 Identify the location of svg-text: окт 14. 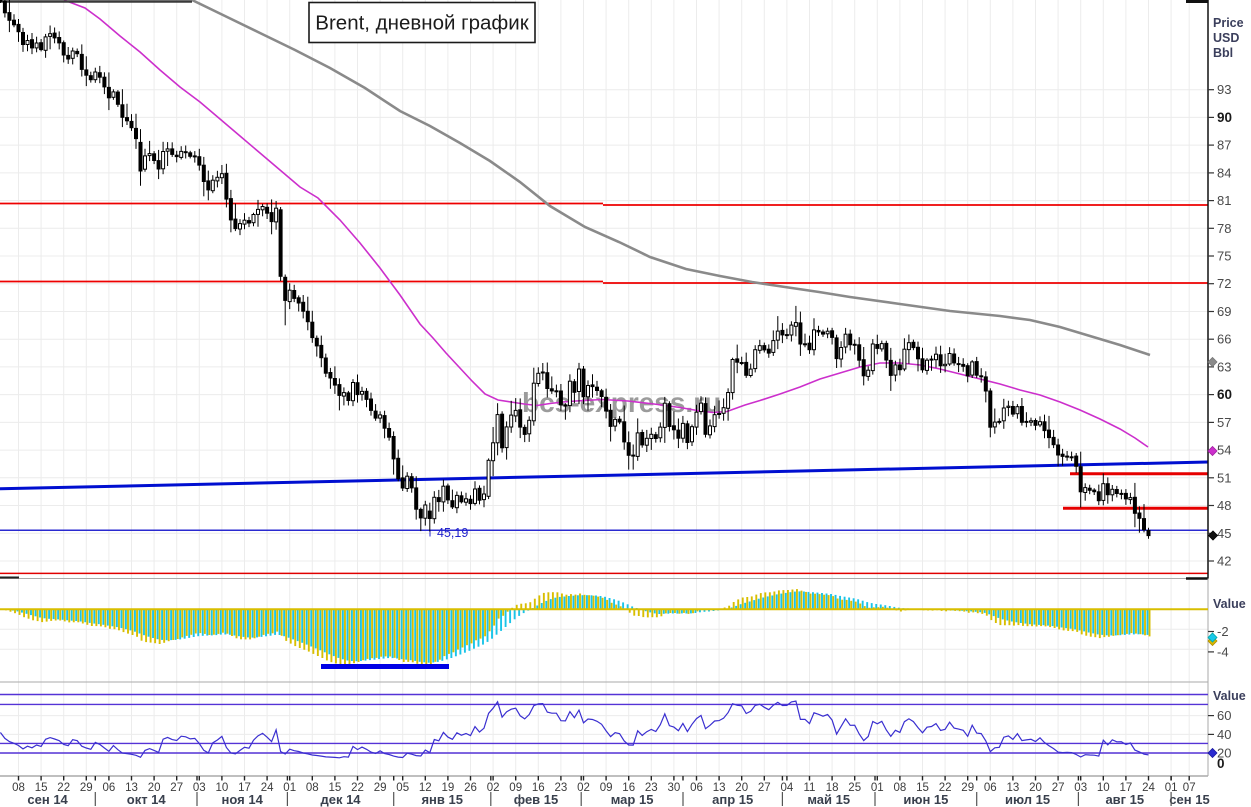
(147, 799).